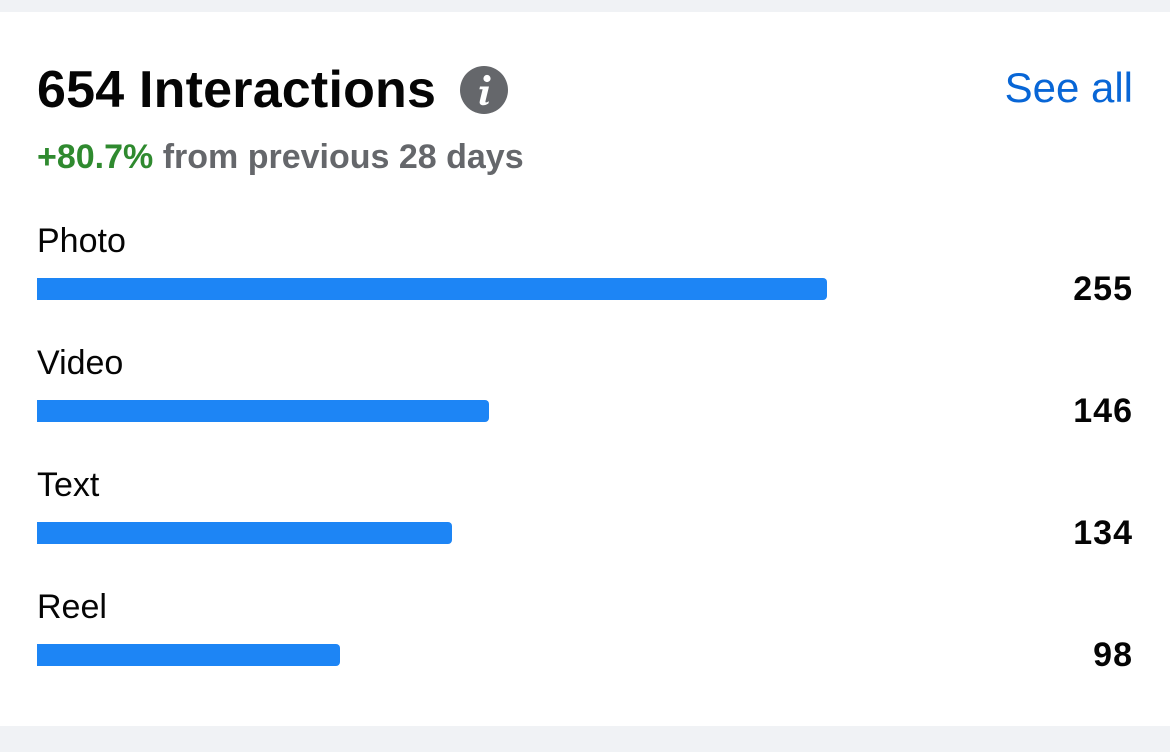 This screenshot has width=1170, height=752. What do you see at coordinates (1103, 411) in the screenshot?
I see `row-value: 146` at bounding box center [1103, 411].